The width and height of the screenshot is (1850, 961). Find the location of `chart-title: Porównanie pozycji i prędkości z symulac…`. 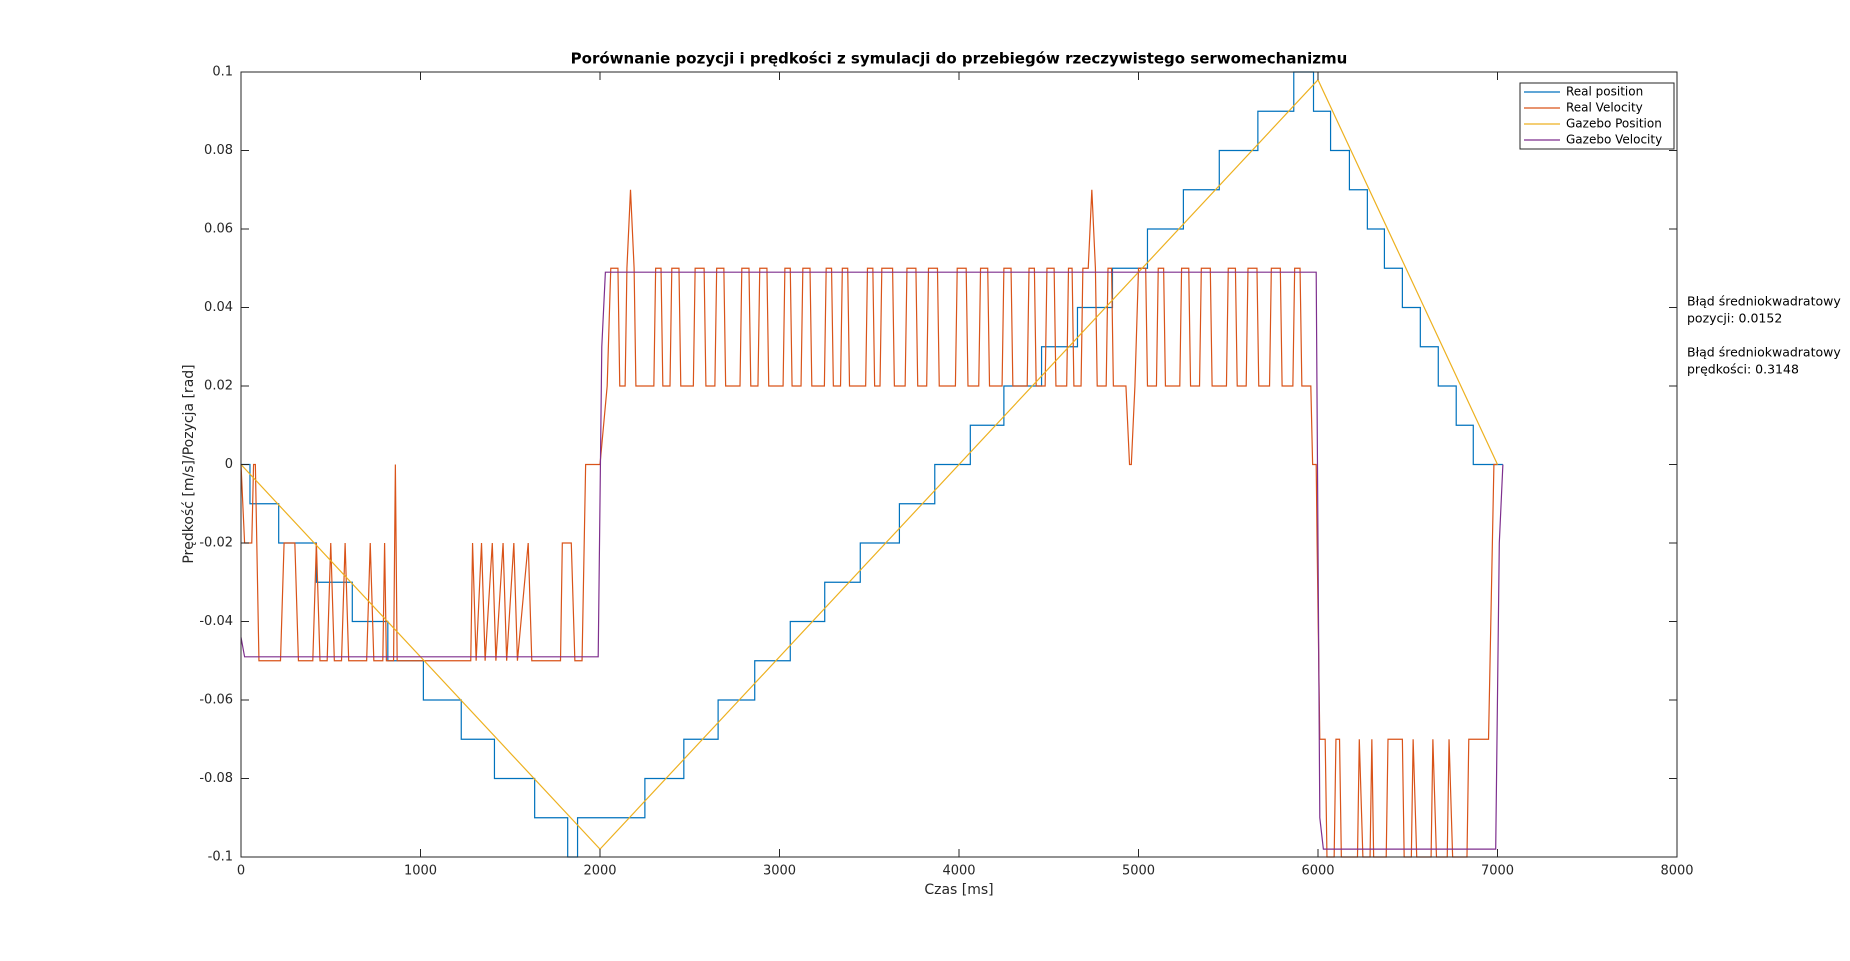

chart-title: Porównanie pozycji i prędkości z symulac… is located at coordinates (959, 59).